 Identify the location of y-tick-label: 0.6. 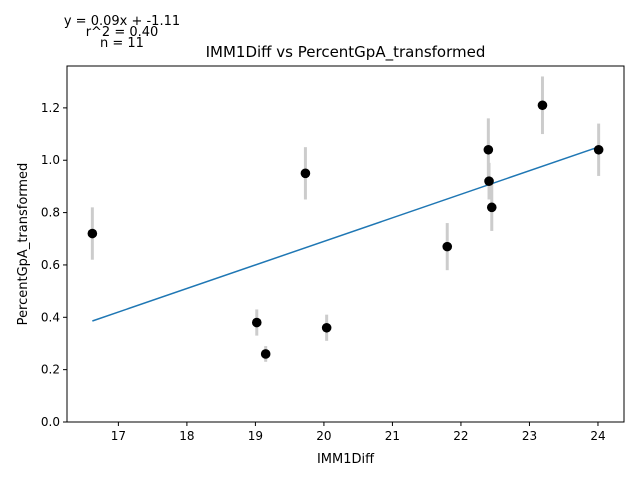
(50, 265).